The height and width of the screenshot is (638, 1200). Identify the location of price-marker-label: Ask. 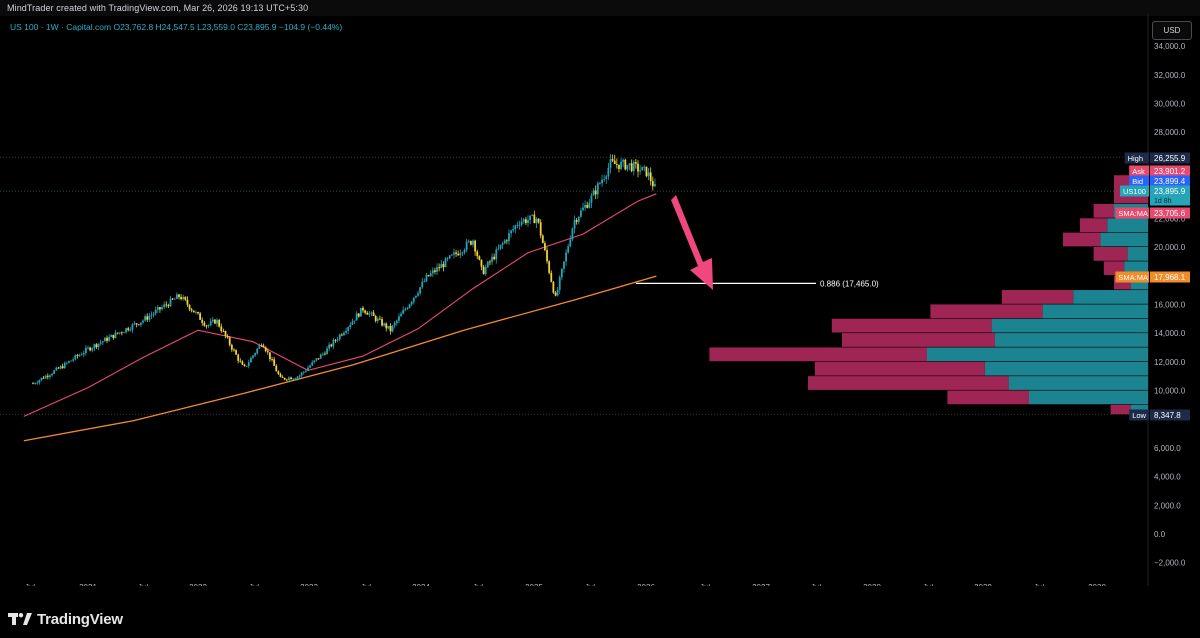
(1138, 171).